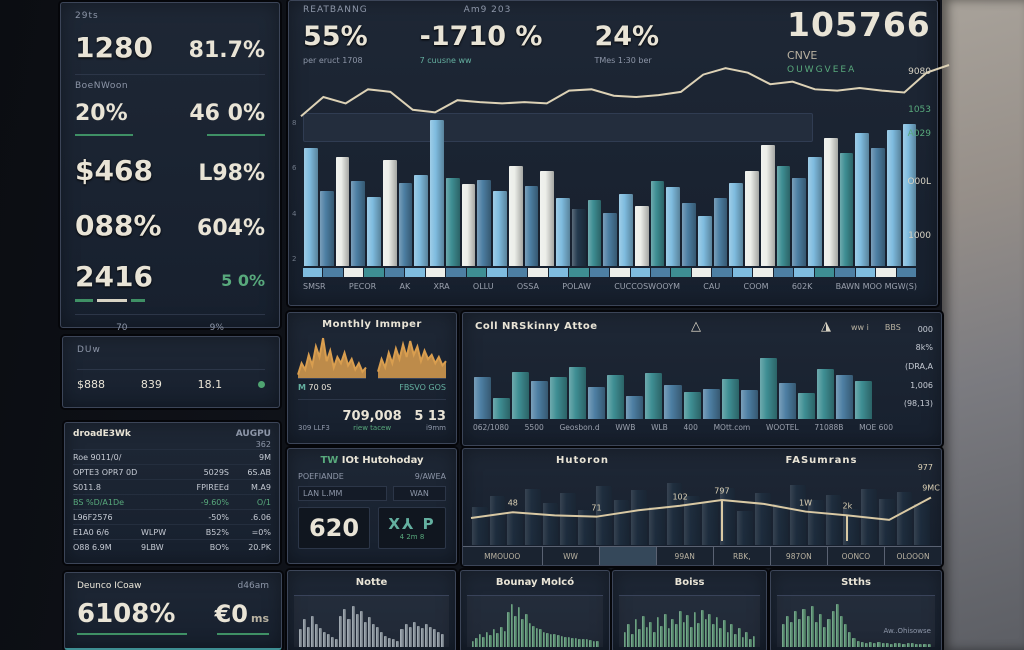  I want to click on table-row: O88 6.9M 9LBW BO% 20.PK, so click(172, 546).